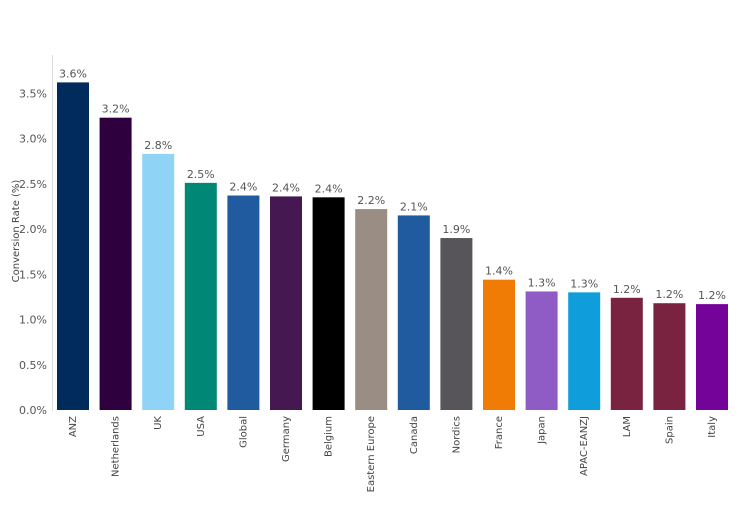  Describe the element at coordinates (116, 109) in the screenshot. I see `data-label: 3.2%` at that location.